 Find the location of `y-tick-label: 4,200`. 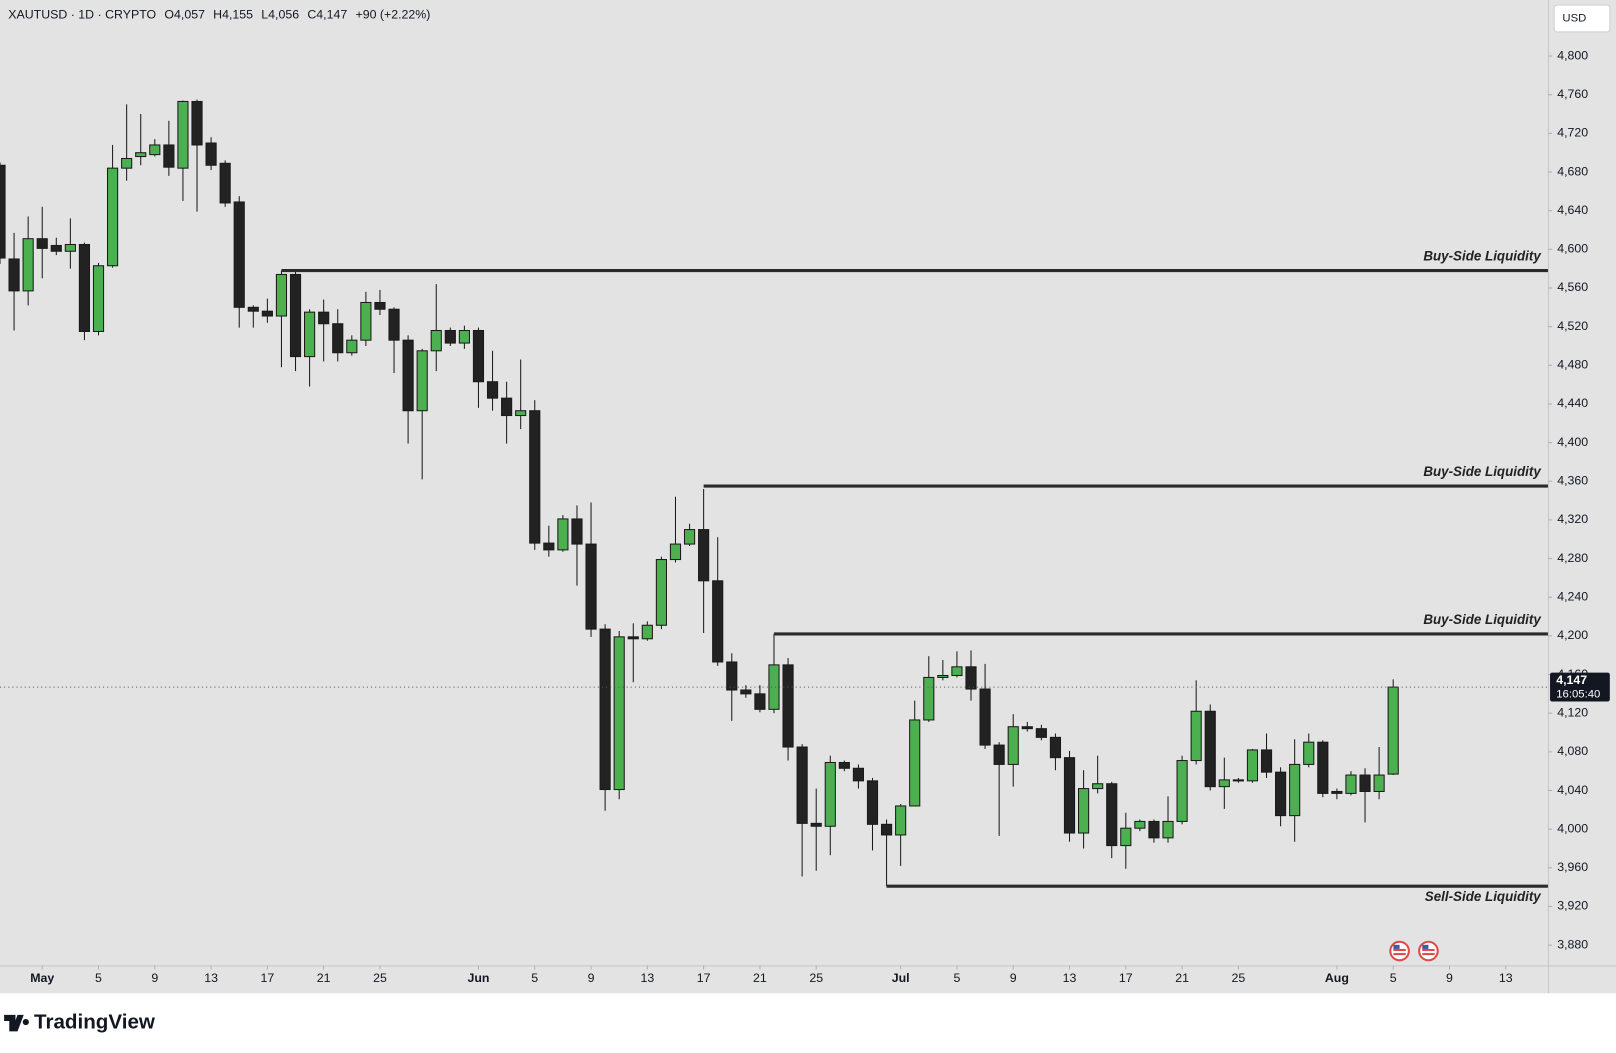

y-tick-label: 4,200 is located at coordinates (1572, 635).